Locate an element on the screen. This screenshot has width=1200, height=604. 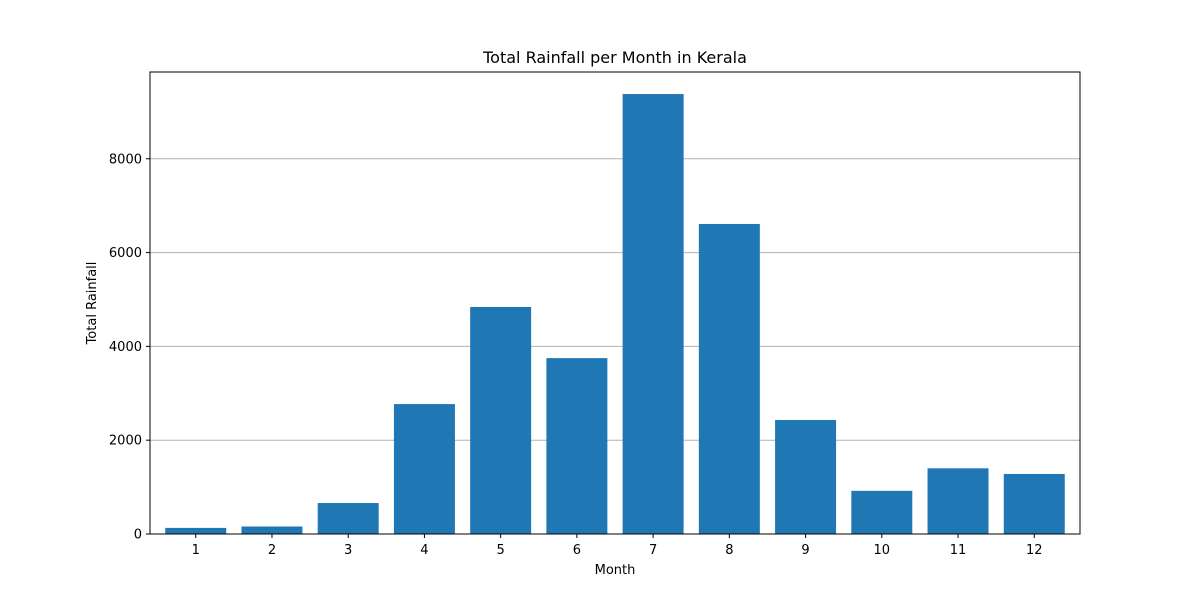
x-tick-label: 6 is located at coordinates (577, 550).